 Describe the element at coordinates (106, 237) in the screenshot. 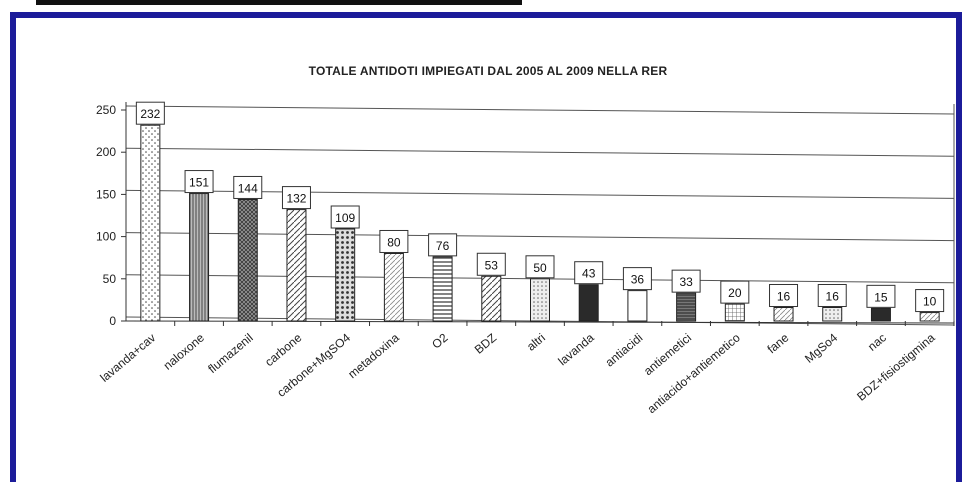

I see `y-tick-label: 100` at that location.